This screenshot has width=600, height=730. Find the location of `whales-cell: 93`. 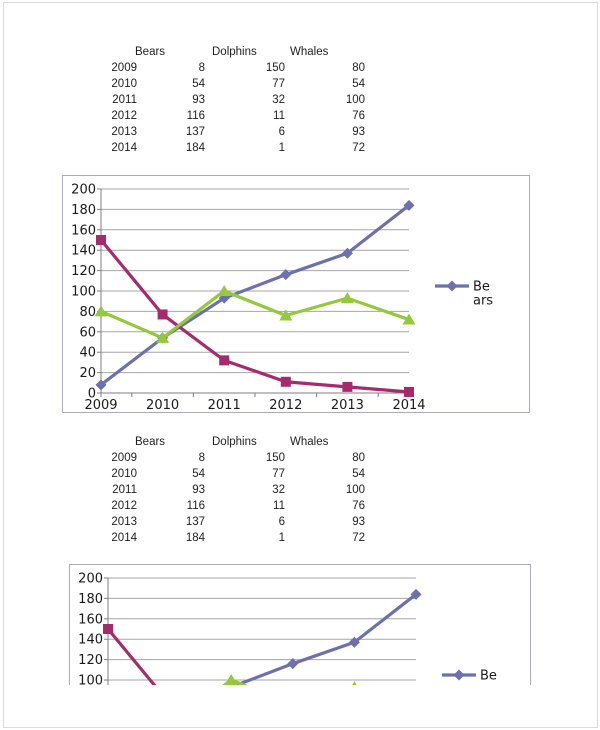

whales-cell: 93 is located at coordinates (358, 132).